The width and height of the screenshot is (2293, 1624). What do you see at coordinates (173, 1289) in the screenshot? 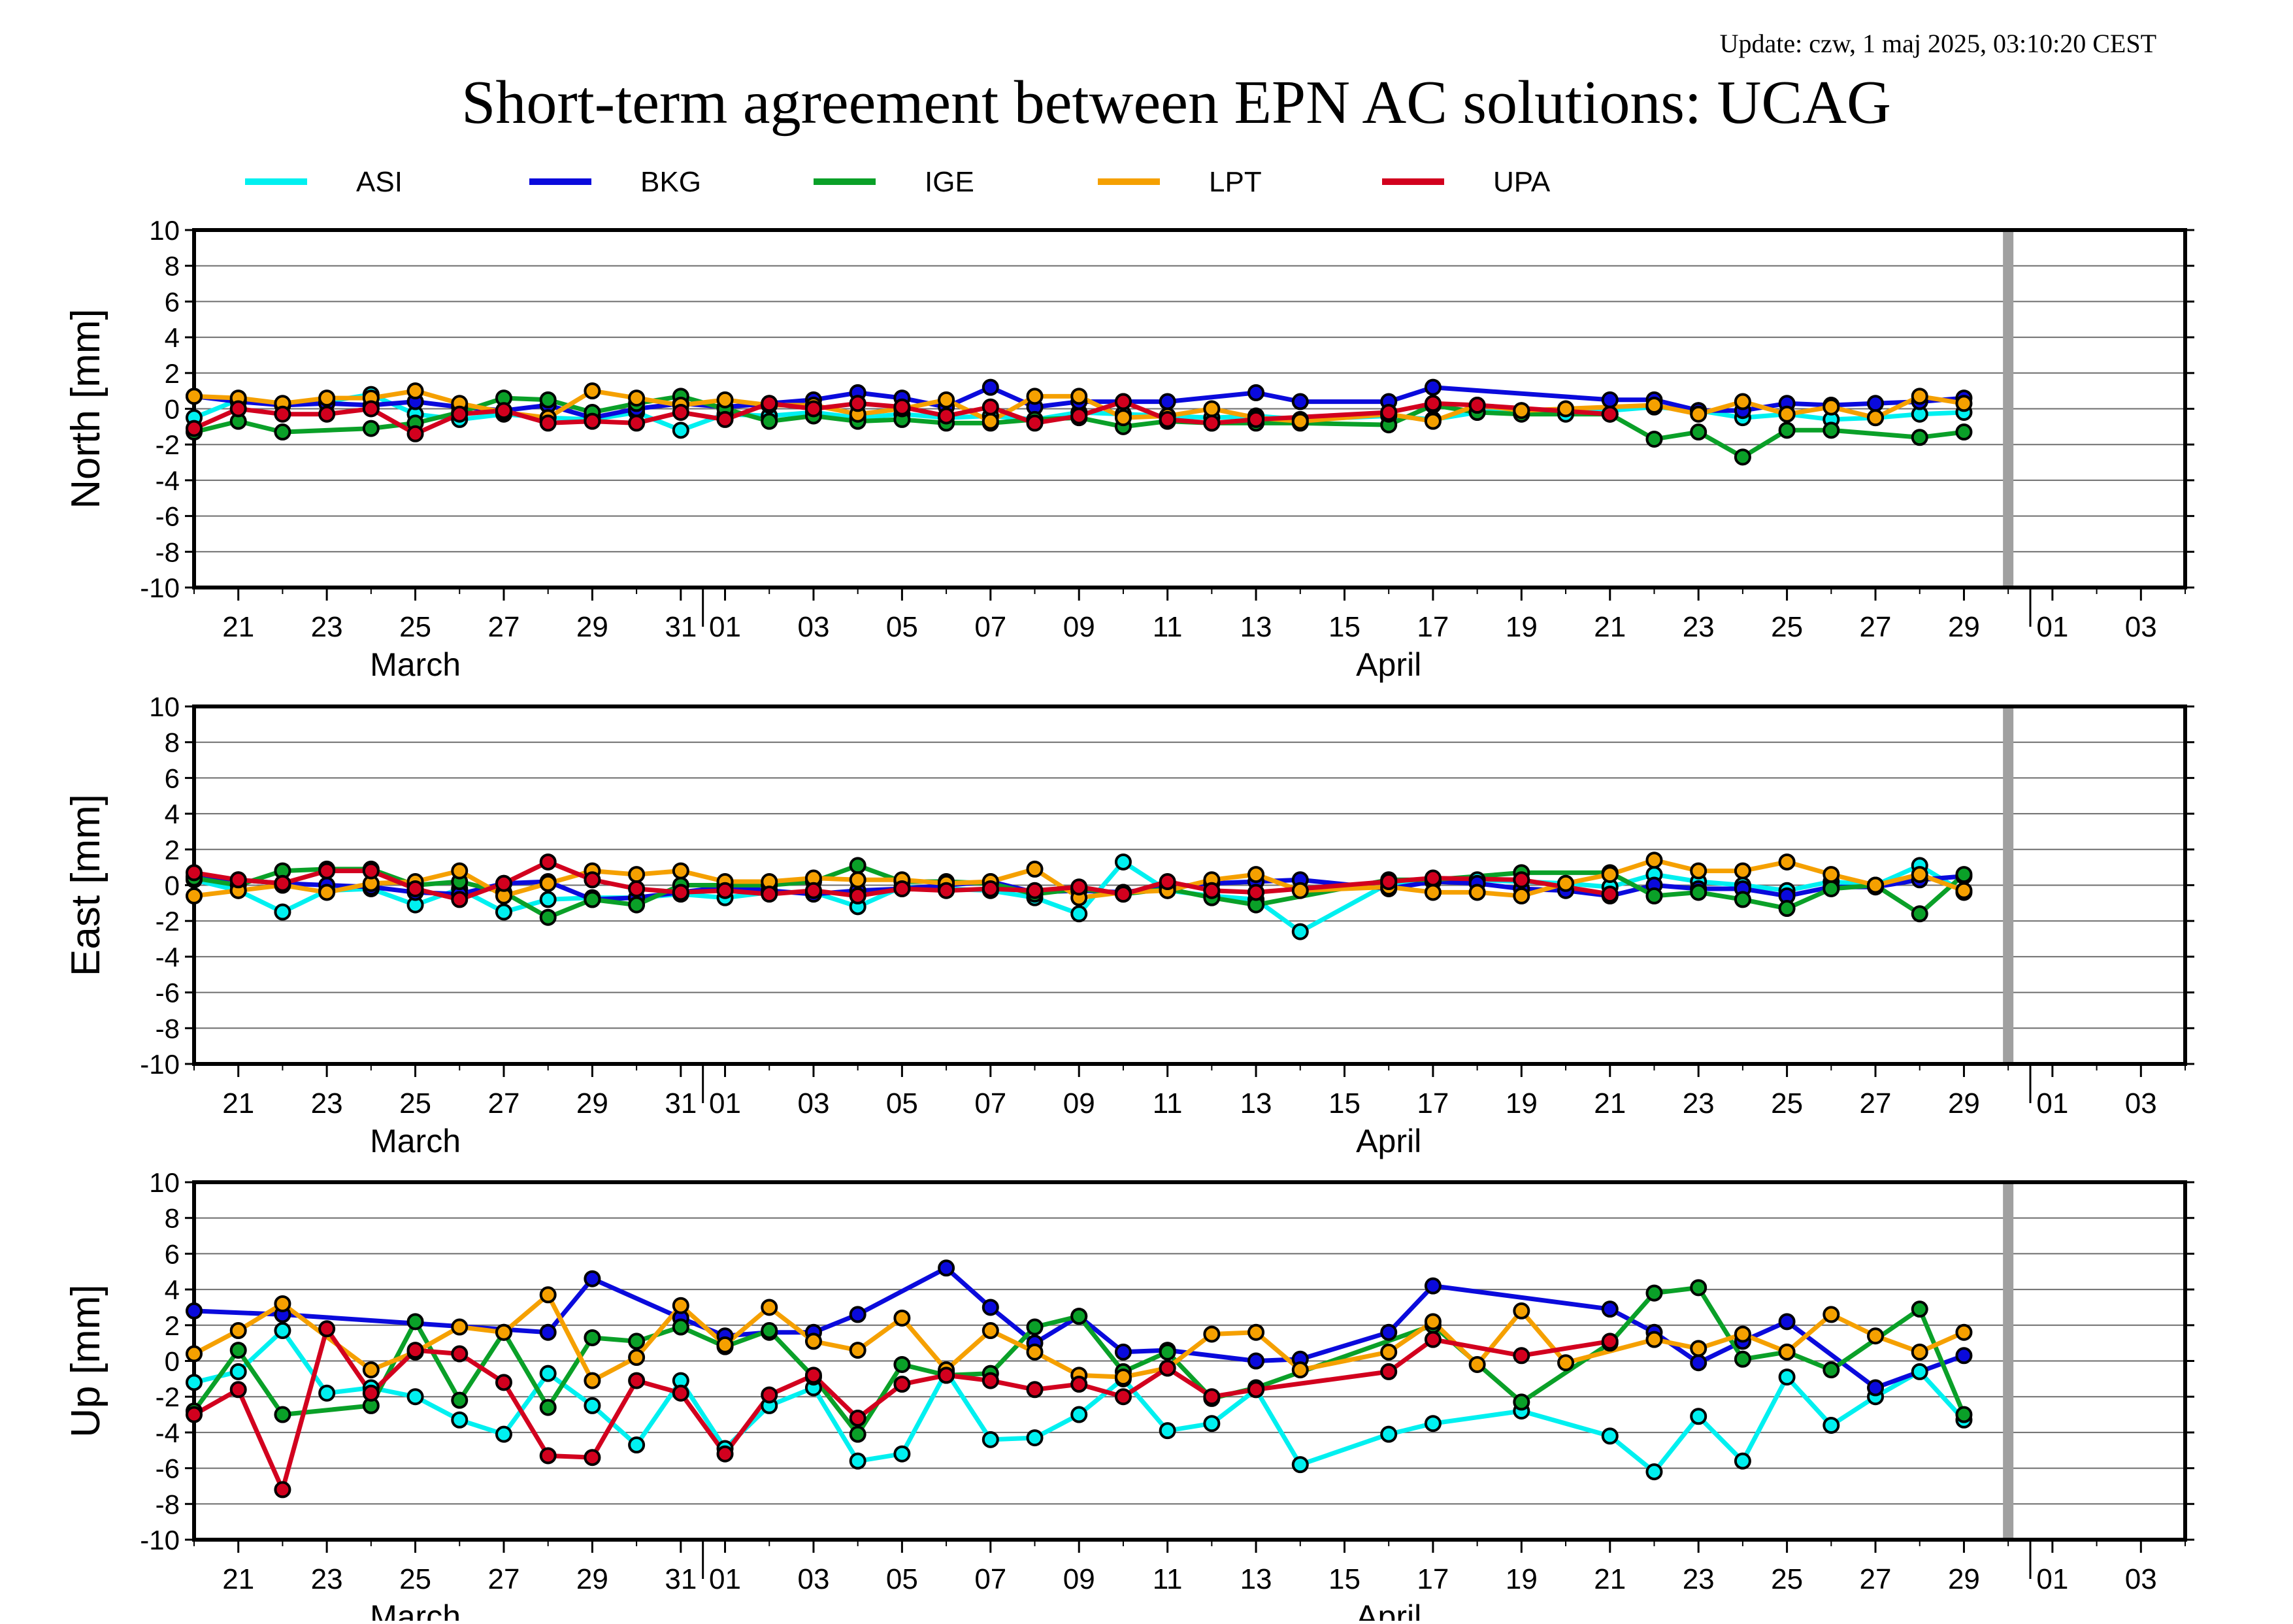
I see `y-tick-label: 4` at bounding box center [173, 1289].